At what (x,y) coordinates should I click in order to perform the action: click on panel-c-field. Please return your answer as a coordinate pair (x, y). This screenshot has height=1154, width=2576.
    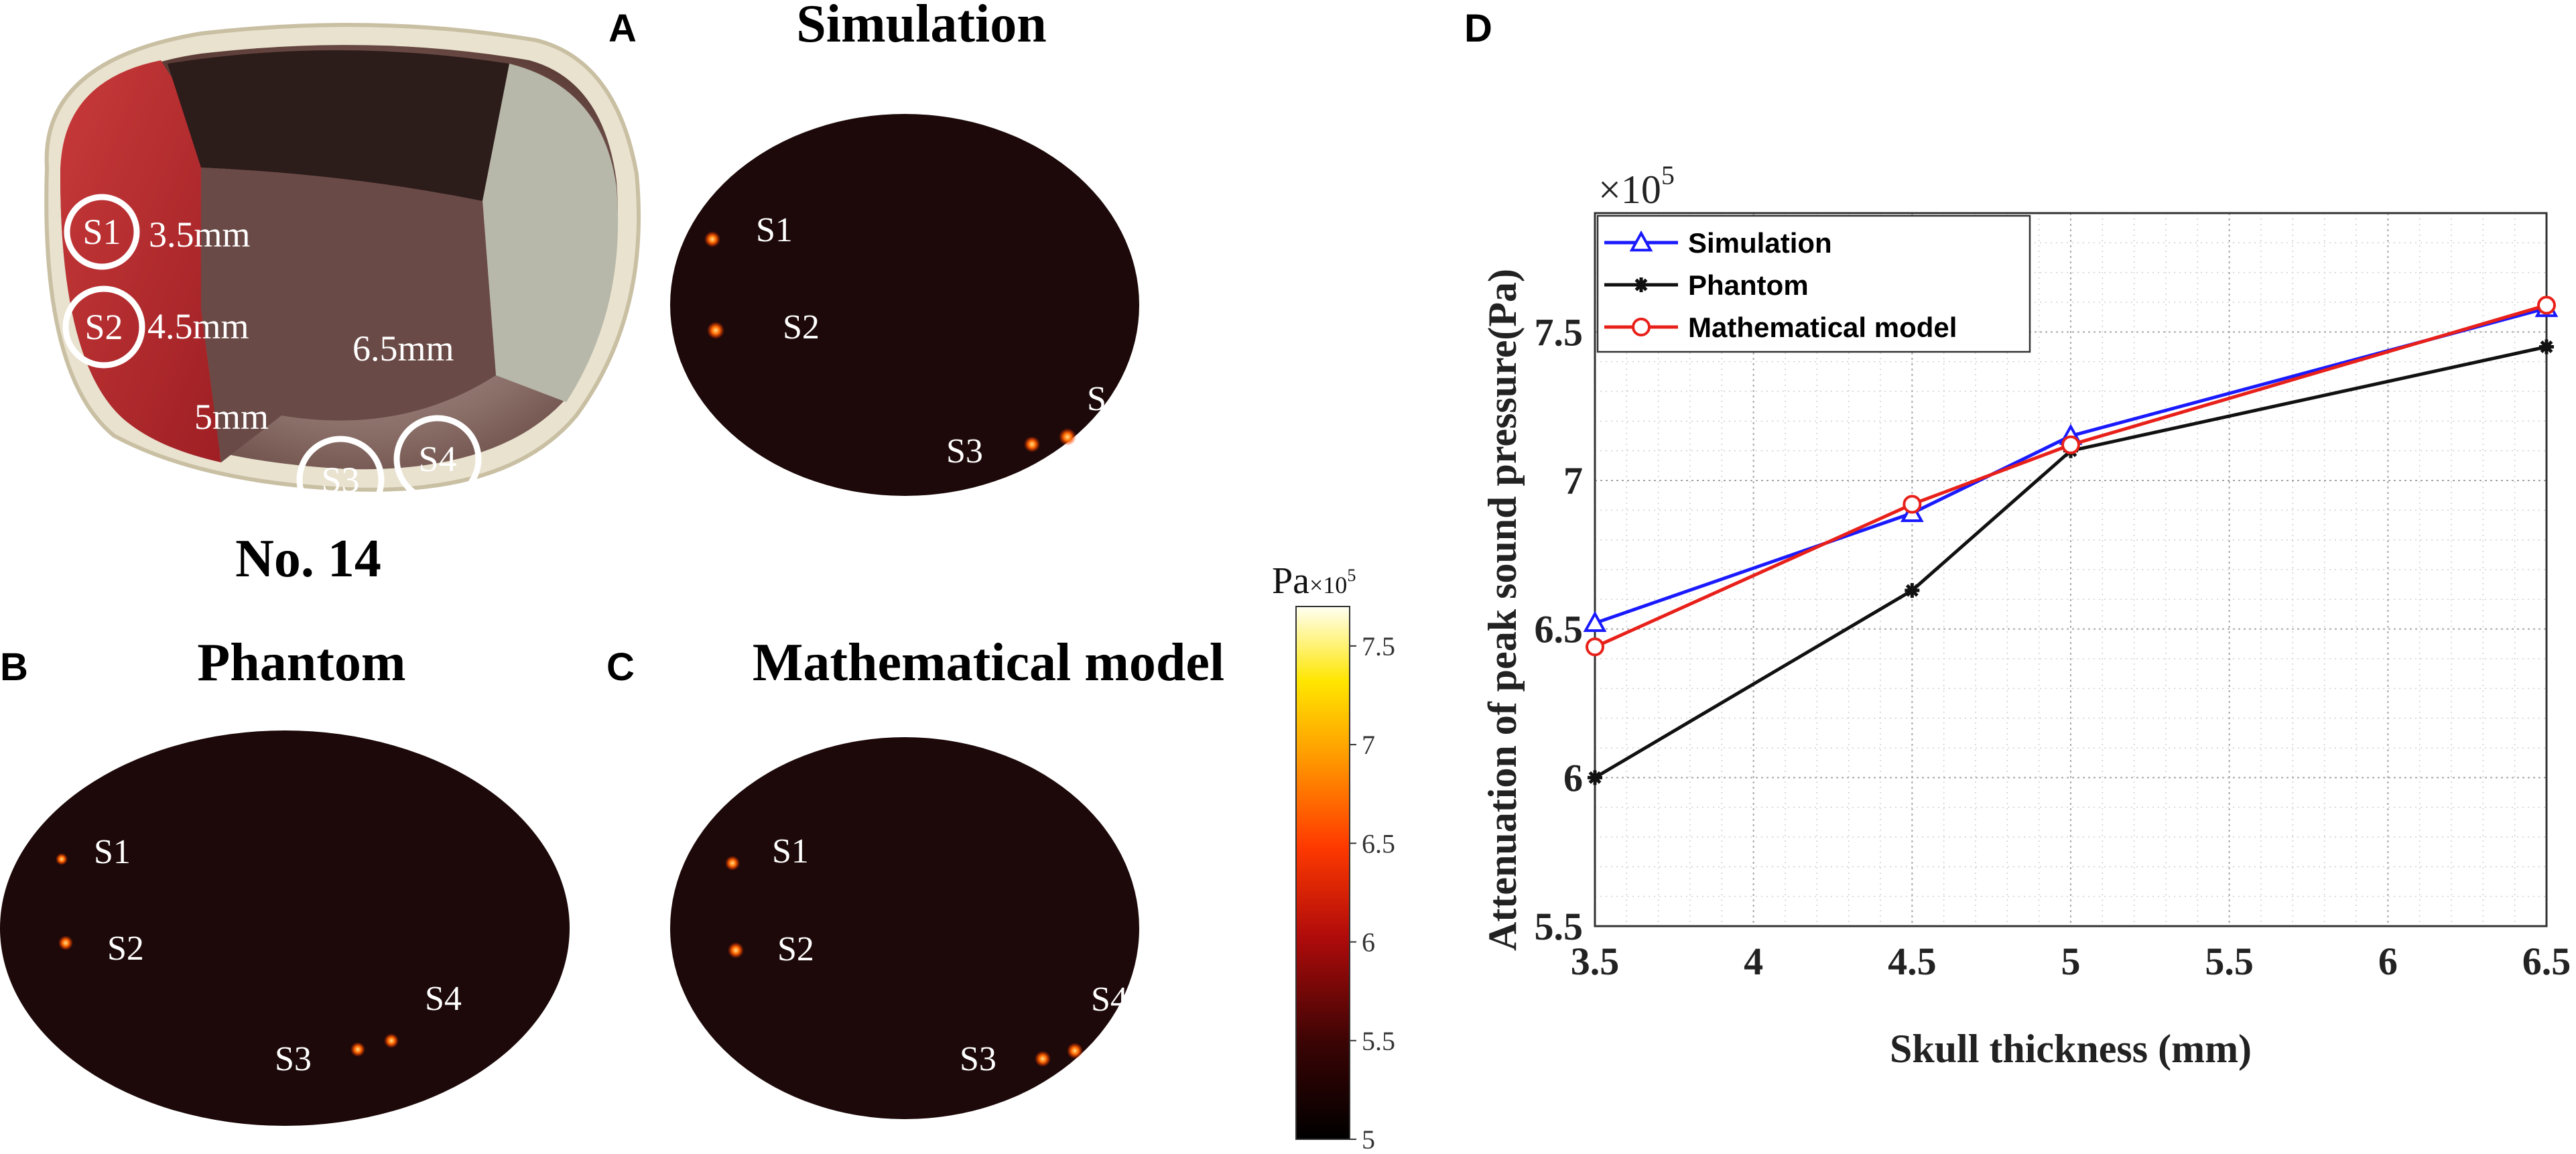
    Looking at the image, I should click on (904, 928).